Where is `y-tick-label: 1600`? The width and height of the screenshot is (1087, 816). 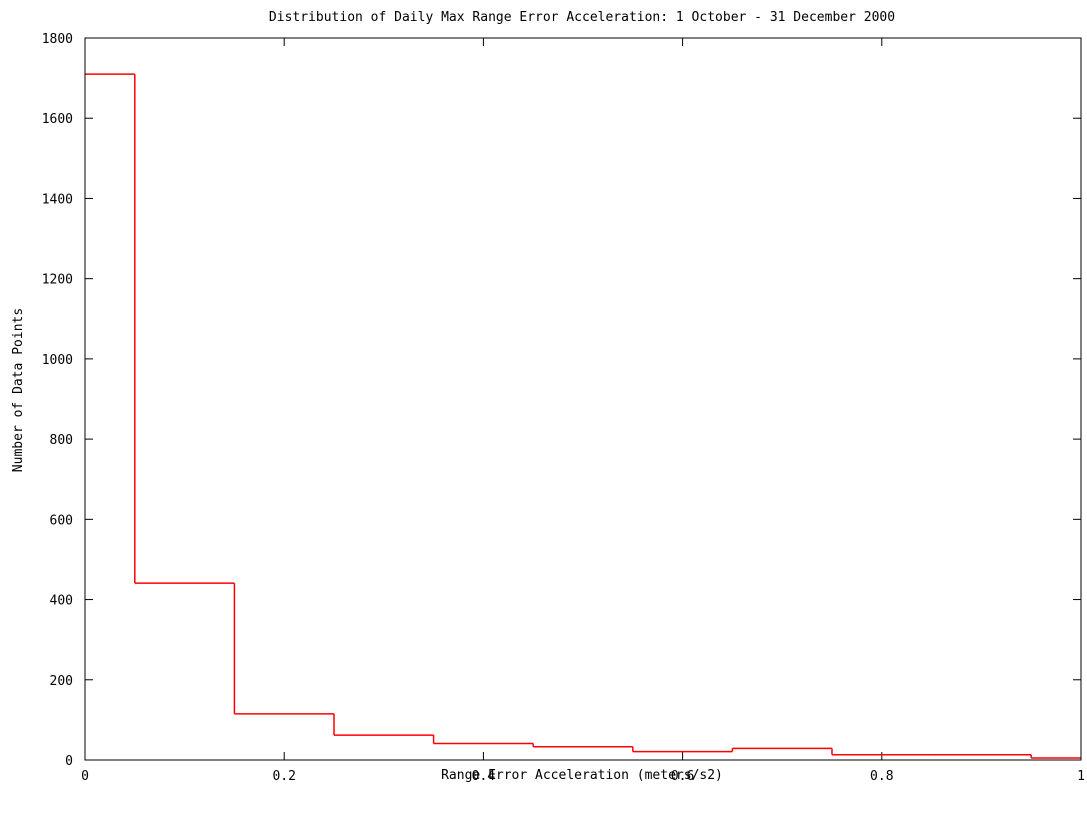 y-tick-label: 1600 is located at coordinates (57, 119).